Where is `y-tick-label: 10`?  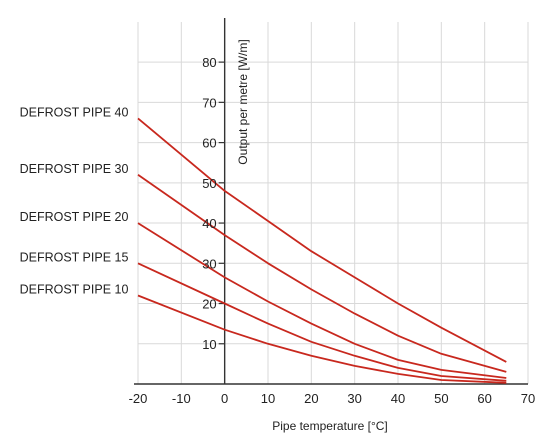 y-tick-label: 10 is located at coordinates (209, 344).